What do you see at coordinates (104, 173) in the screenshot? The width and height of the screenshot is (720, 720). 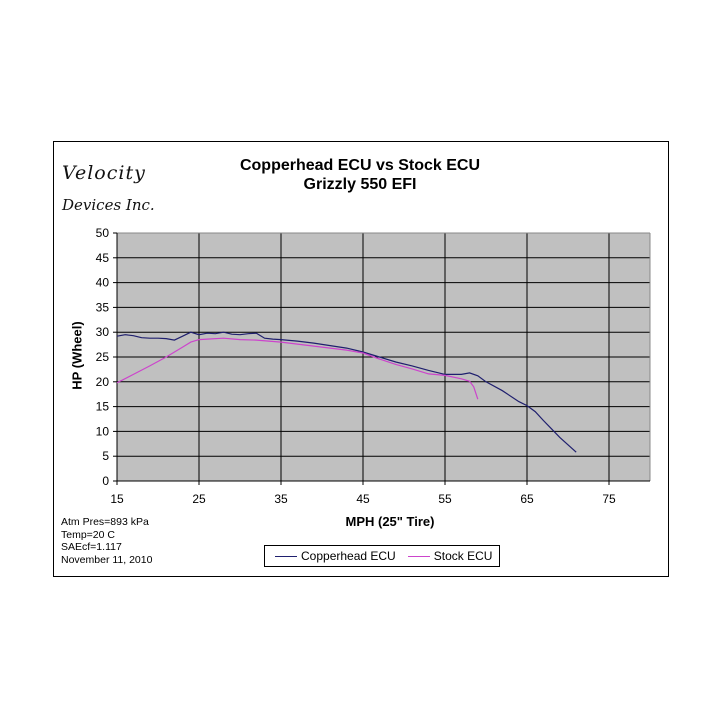 I see `brand-line-1: Velocity` at bounding box center [104, 173].